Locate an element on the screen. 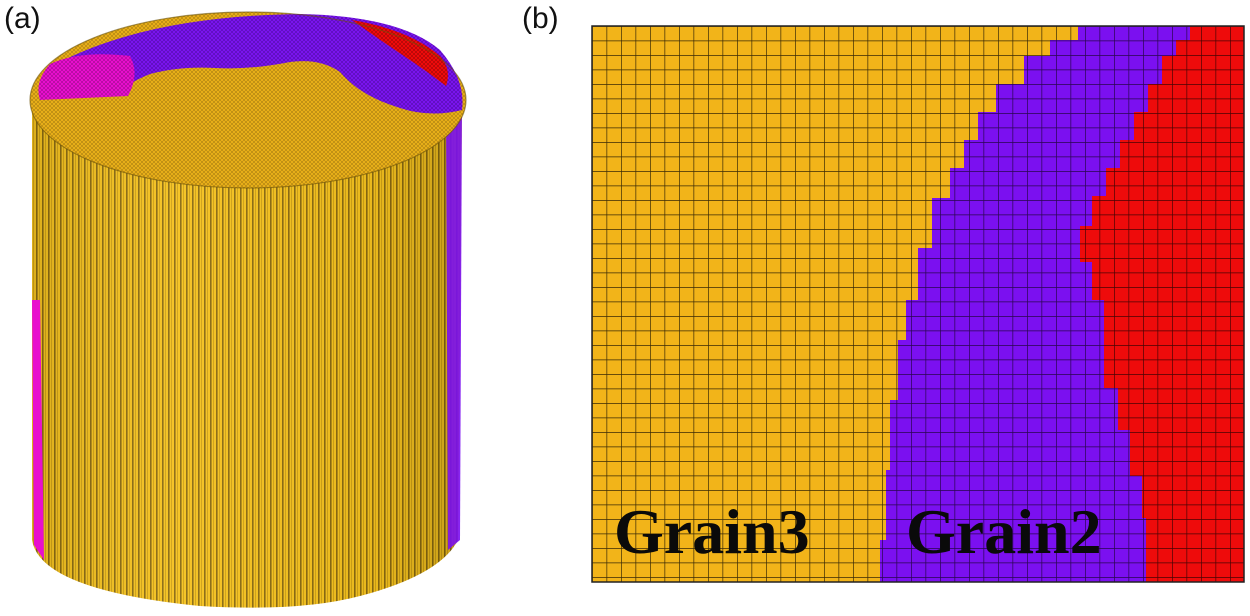  top-grain2-region is located at coordinates (261, 64).